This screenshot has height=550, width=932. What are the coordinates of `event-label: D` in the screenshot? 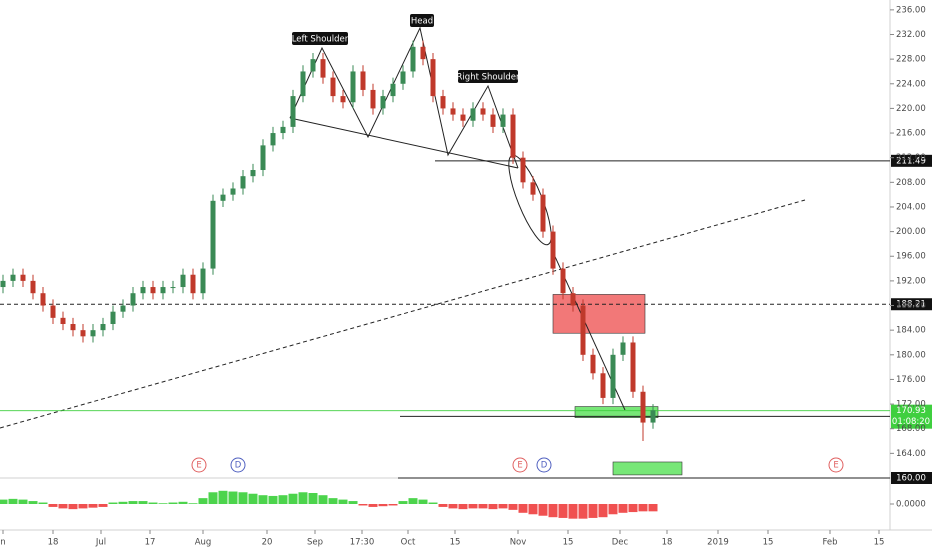 It's located at (238, 466).